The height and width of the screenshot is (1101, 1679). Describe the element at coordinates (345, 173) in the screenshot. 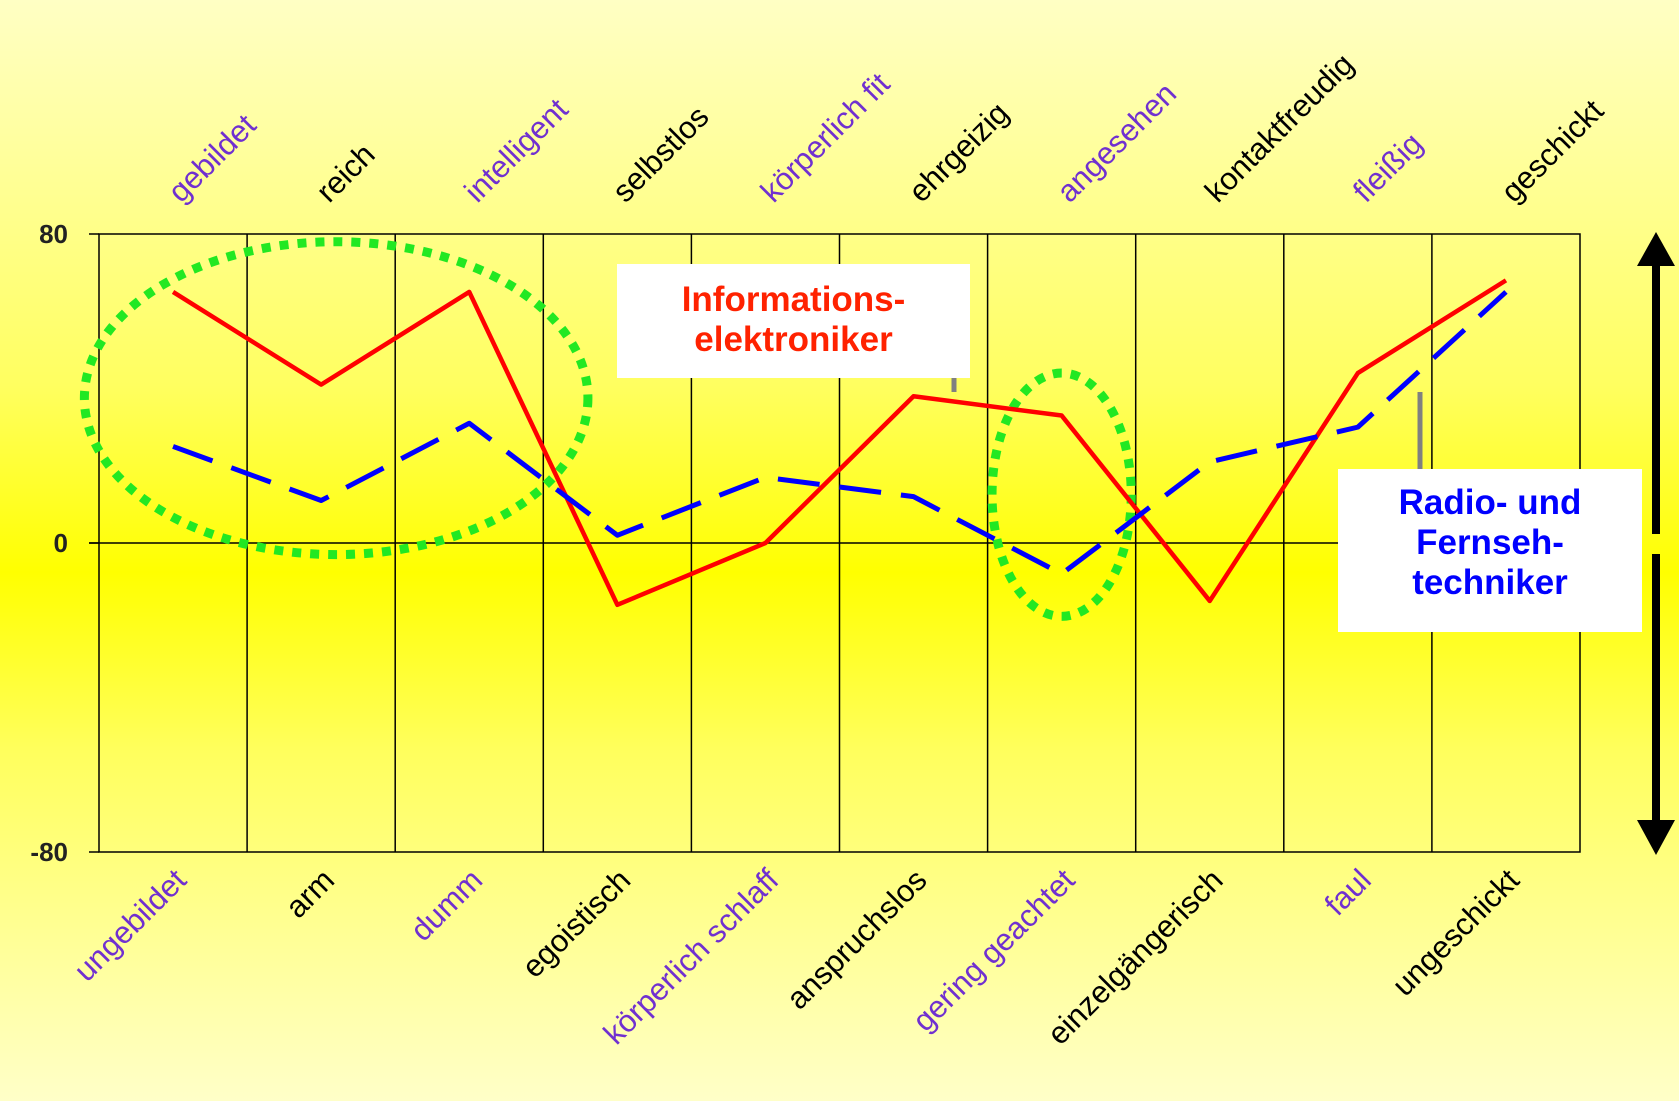

I see `top-category-label: reich` at that location.